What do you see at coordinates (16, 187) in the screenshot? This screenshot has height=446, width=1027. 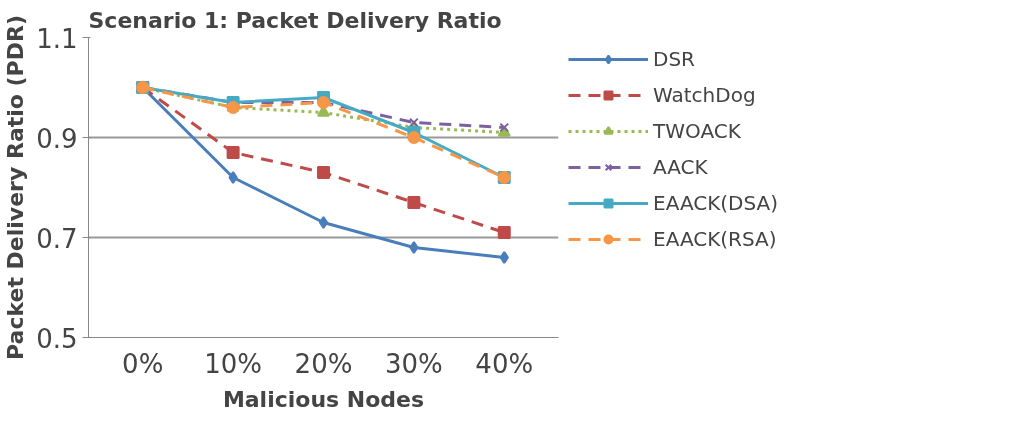 I see `y-axis-title: Packet Delivery Ratio (PDR)` at bounding box center [16, 187].